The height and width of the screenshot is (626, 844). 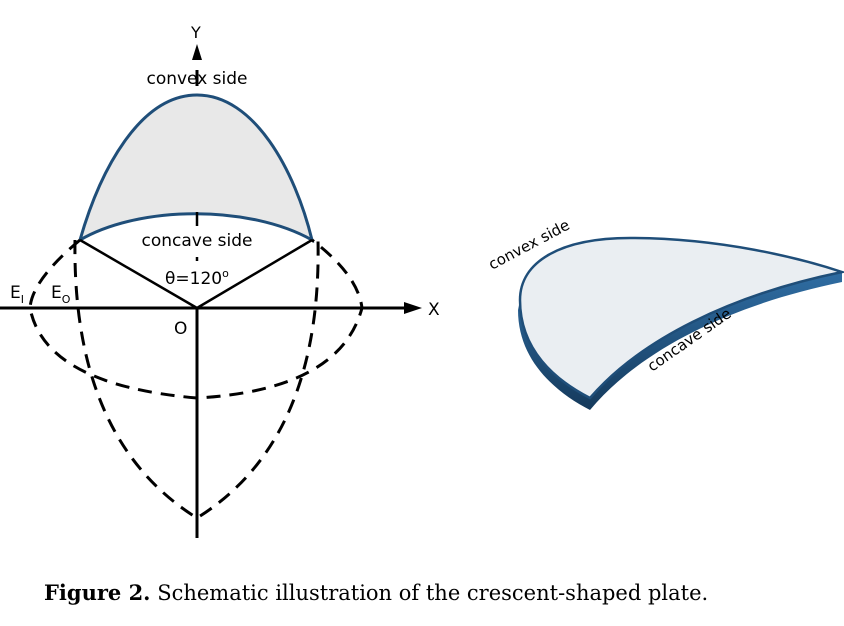 What do you see at coordinates (196, 79) in the screenshot?
I see `convex-side-label: convex side` at bounding box center [196, 79].